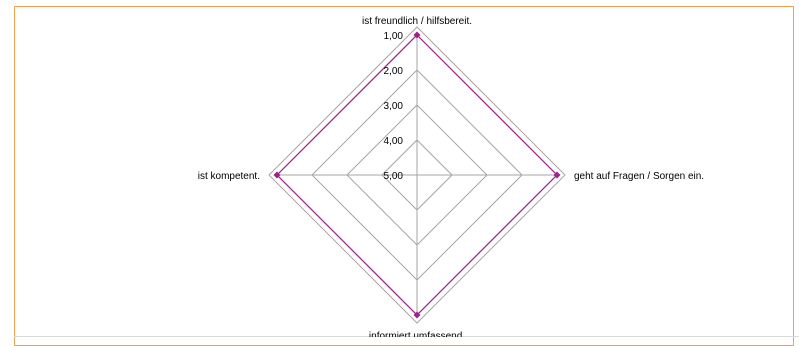 This screenshot has height=346, width=799. I want to click on radar-tick-label: 1,00, so click(394, 36).